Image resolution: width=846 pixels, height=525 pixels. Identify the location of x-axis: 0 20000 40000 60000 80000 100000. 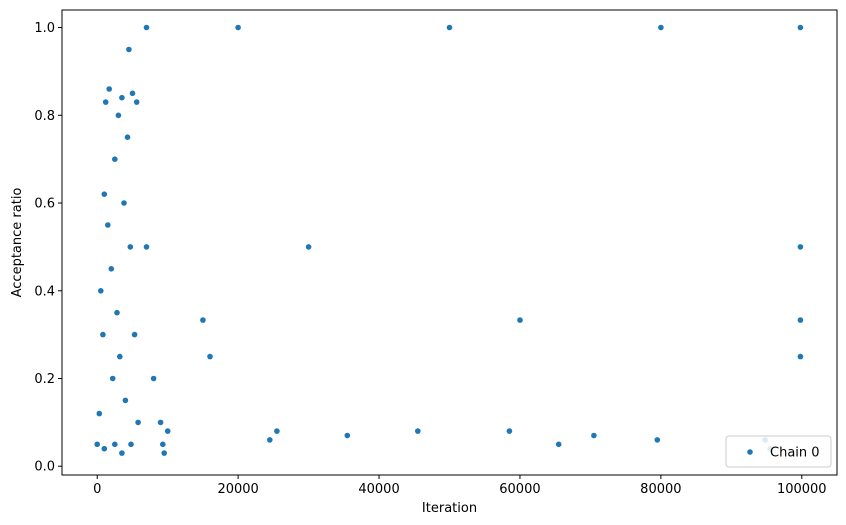
(460, 486).